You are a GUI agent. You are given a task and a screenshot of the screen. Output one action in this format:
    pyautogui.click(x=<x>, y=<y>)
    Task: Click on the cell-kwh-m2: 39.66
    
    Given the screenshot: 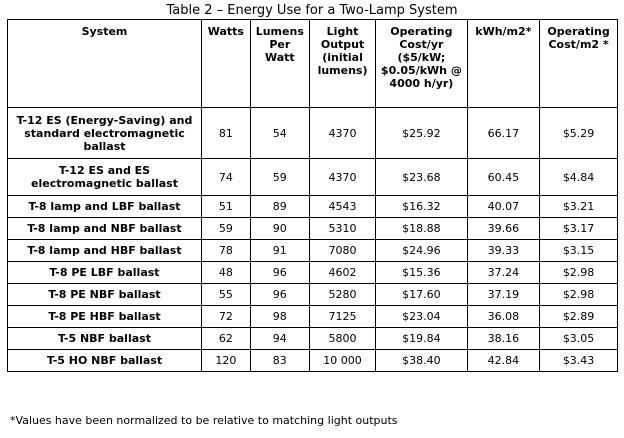 What is the action you would take?
    pyautogui.click(x=503, y=228)
    